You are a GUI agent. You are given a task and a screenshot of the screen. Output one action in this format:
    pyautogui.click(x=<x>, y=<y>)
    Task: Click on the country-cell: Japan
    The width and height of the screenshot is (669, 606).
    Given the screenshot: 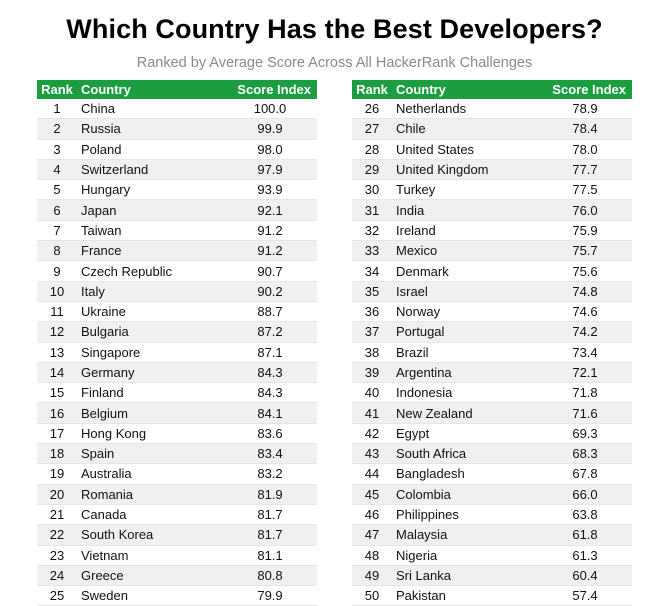 What is the action you would take?
    pyautogui.click(x=150, y=210)
    